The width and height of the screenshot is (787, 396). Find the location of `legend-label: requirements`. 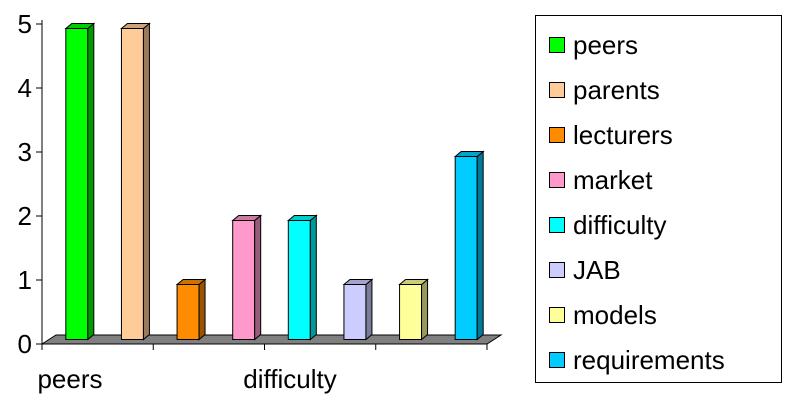

legend-label: requirements is located at coordinates (649, 360).